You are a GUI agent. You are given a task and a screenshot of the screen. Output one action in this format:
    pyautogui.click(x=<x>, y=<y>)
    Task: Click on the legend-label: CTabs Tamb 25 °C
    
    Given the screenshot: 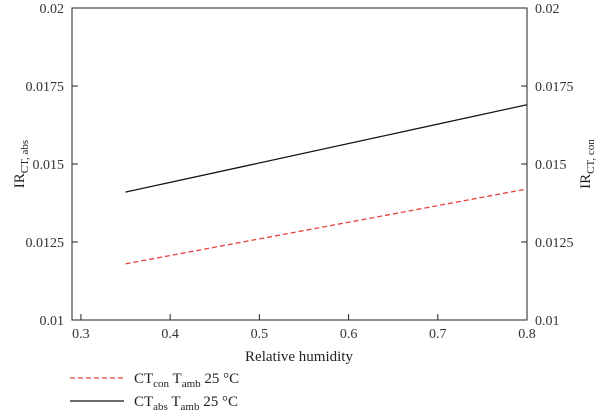 What is the action you would take?
    pyautogui.click(x=186, y=403)
    